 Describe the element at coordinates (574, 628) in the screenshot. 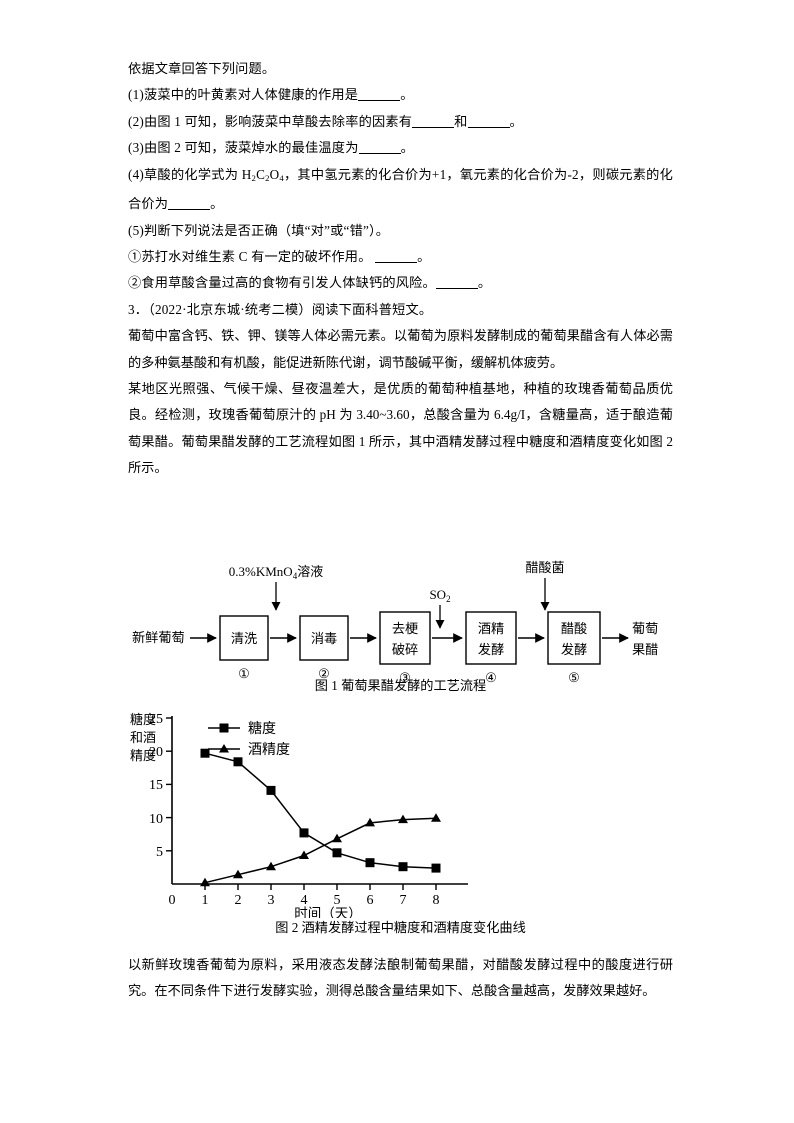

I see `flow-box-5-label-1: 醋酸` at that location.